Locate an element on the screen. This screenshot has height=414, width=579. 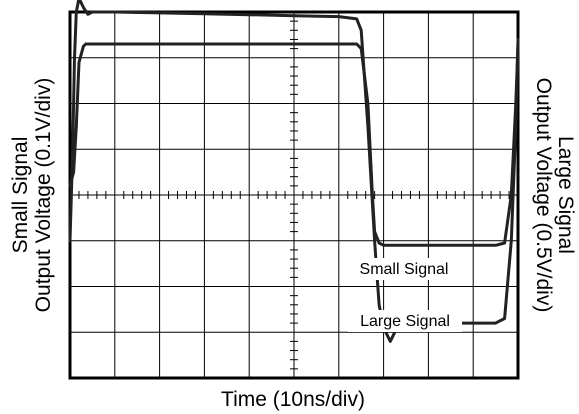
left-y-axis-title-line1: Small Signal is located at coordinates (20, 195).